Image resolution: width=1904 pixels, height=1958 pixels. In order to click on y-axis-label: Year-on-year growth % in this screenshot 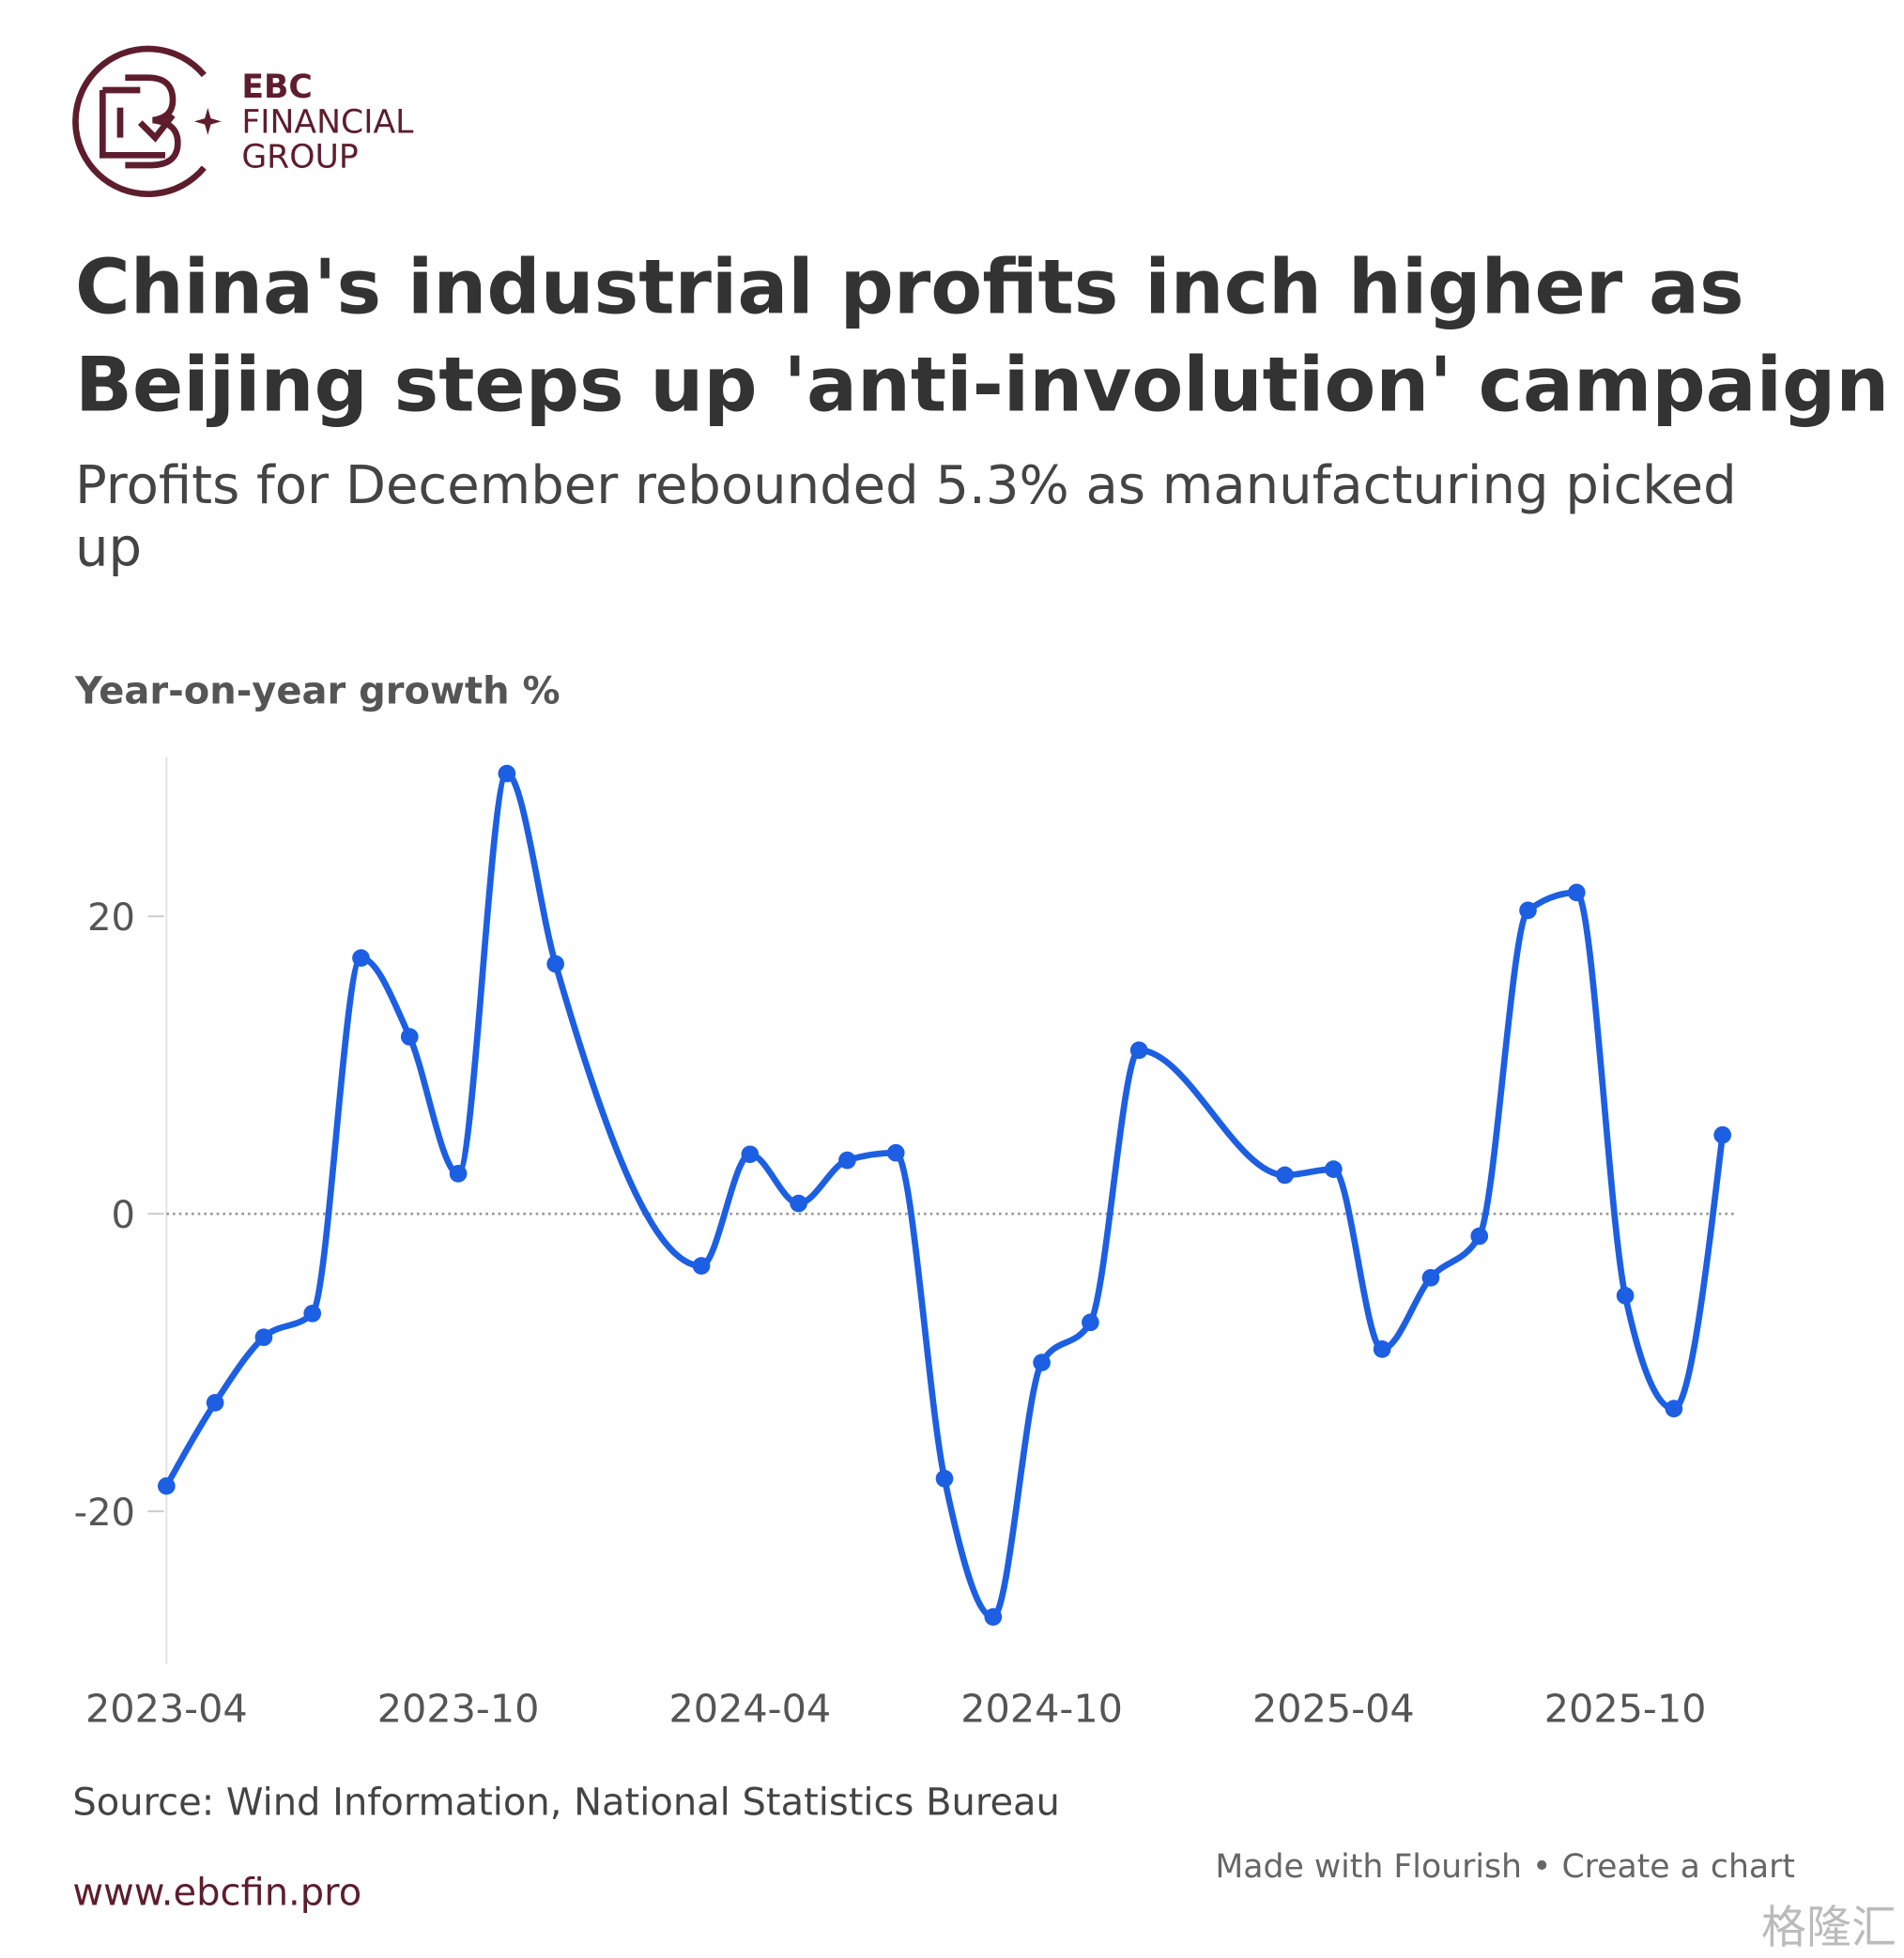, I will do `click(317, 690)`.